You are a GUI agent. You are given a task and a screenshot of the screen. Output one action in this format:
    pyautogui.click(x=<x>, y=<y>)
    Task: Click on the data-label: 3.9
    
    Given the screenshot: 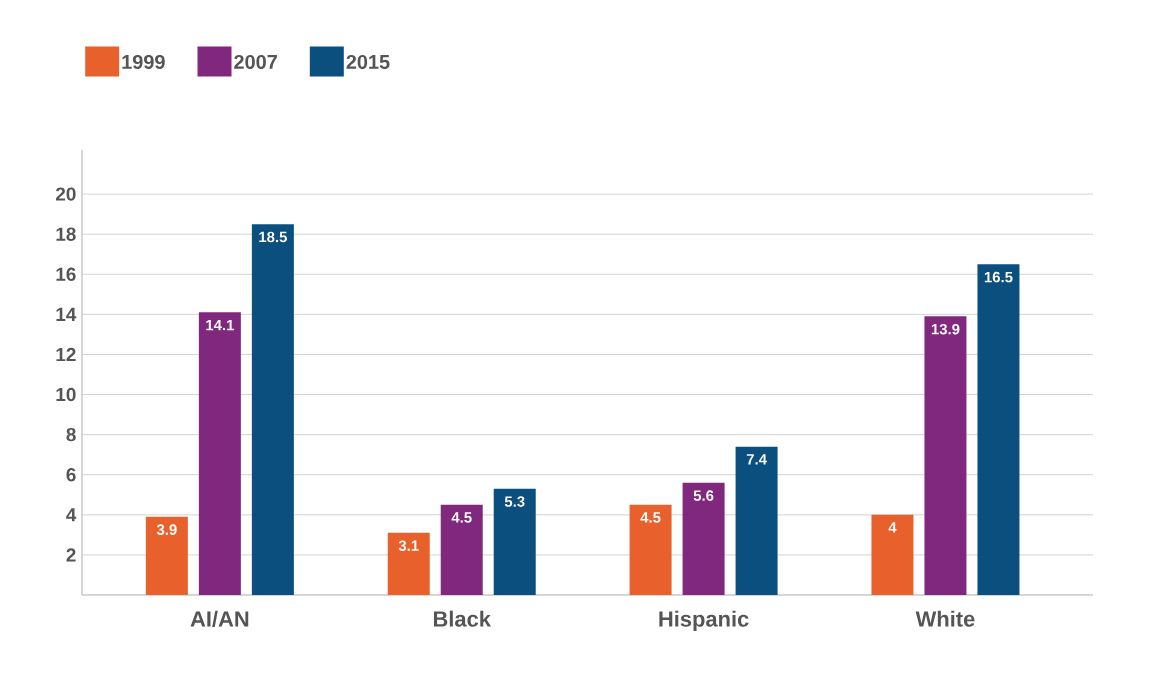 What is the action you would take?
    pyautogui.click(x=166, y=529)
    